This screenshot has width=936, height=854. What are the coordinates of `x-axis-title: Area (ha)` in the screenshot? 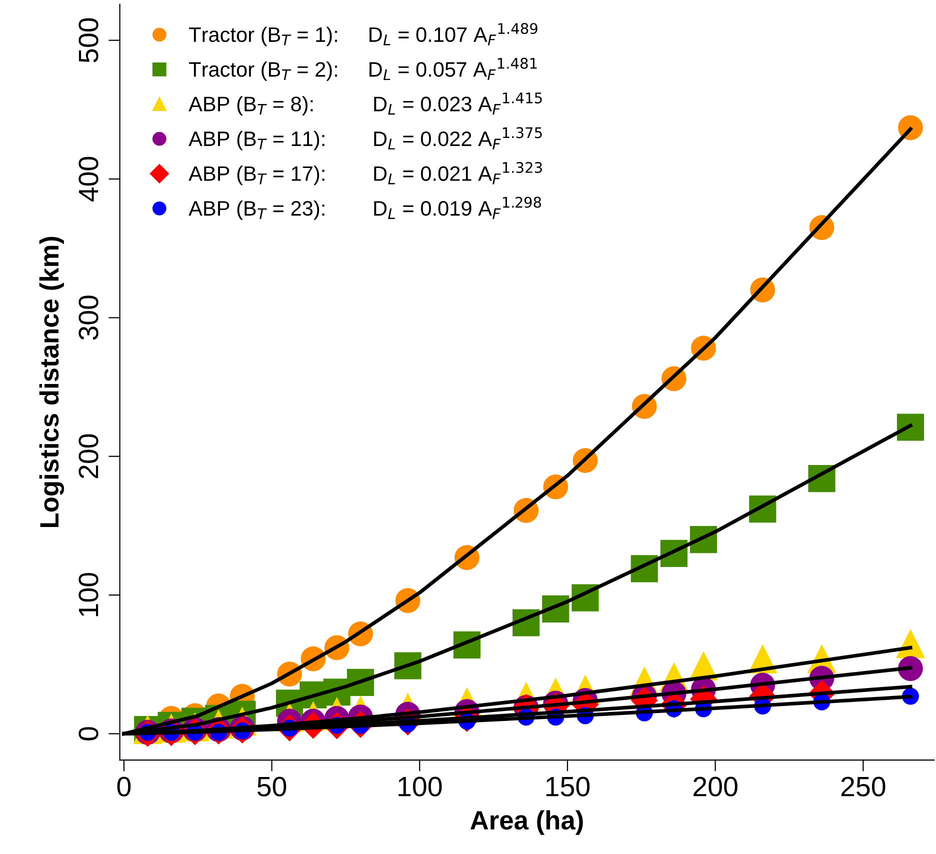 It's located at (526, 822).